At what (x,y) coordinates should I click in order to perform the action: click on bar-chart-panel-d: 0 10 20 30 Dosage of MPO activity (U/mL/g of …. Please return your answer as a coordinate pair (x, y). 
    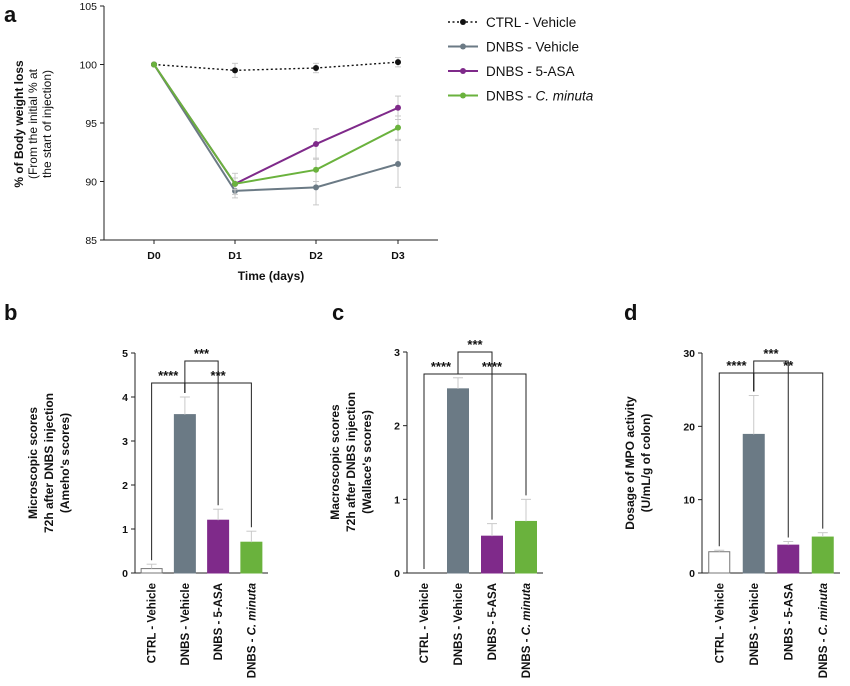
    Looking at the image, I should click on (731, 512).